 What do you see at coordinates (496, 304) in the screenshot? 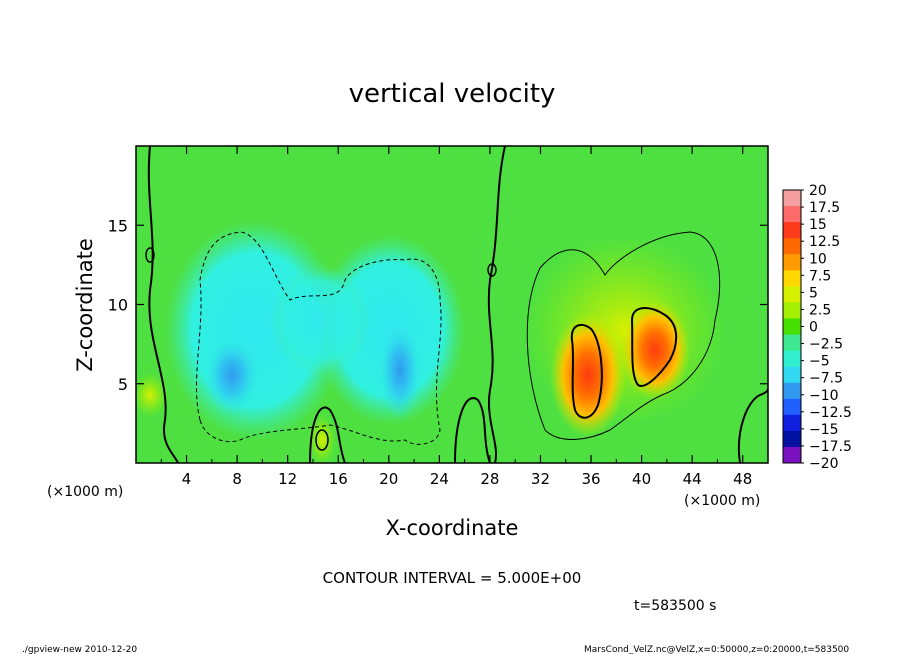
I see `zero-contour-central` at bounding box center [496, 304].